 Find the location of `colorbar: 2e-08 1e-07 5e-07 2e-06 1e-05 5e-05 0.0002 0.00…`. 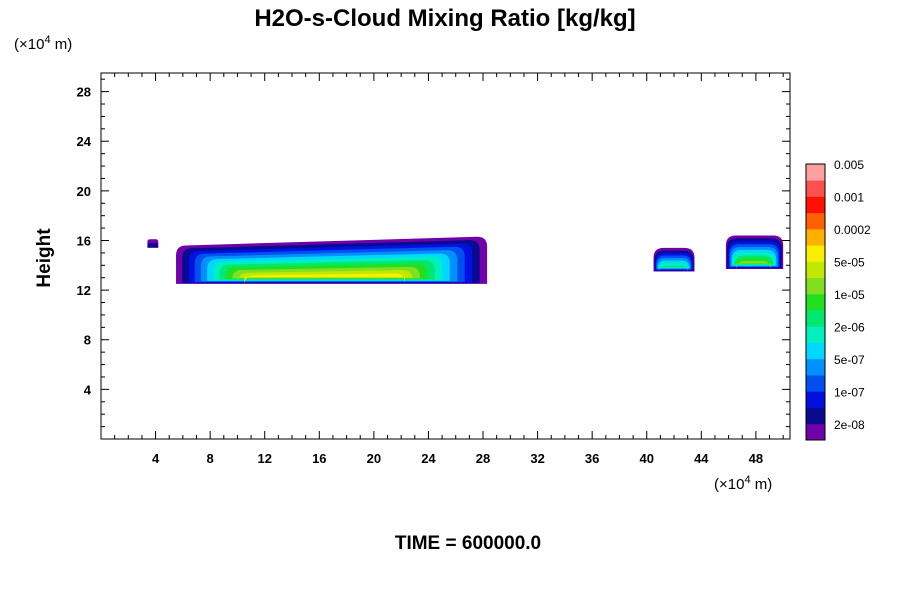

colorbar: 2e-08 1e-07 5e-07 2e-06 1e-05 5e-05 0.0002 0.00… is located at coordinates (838, 299).